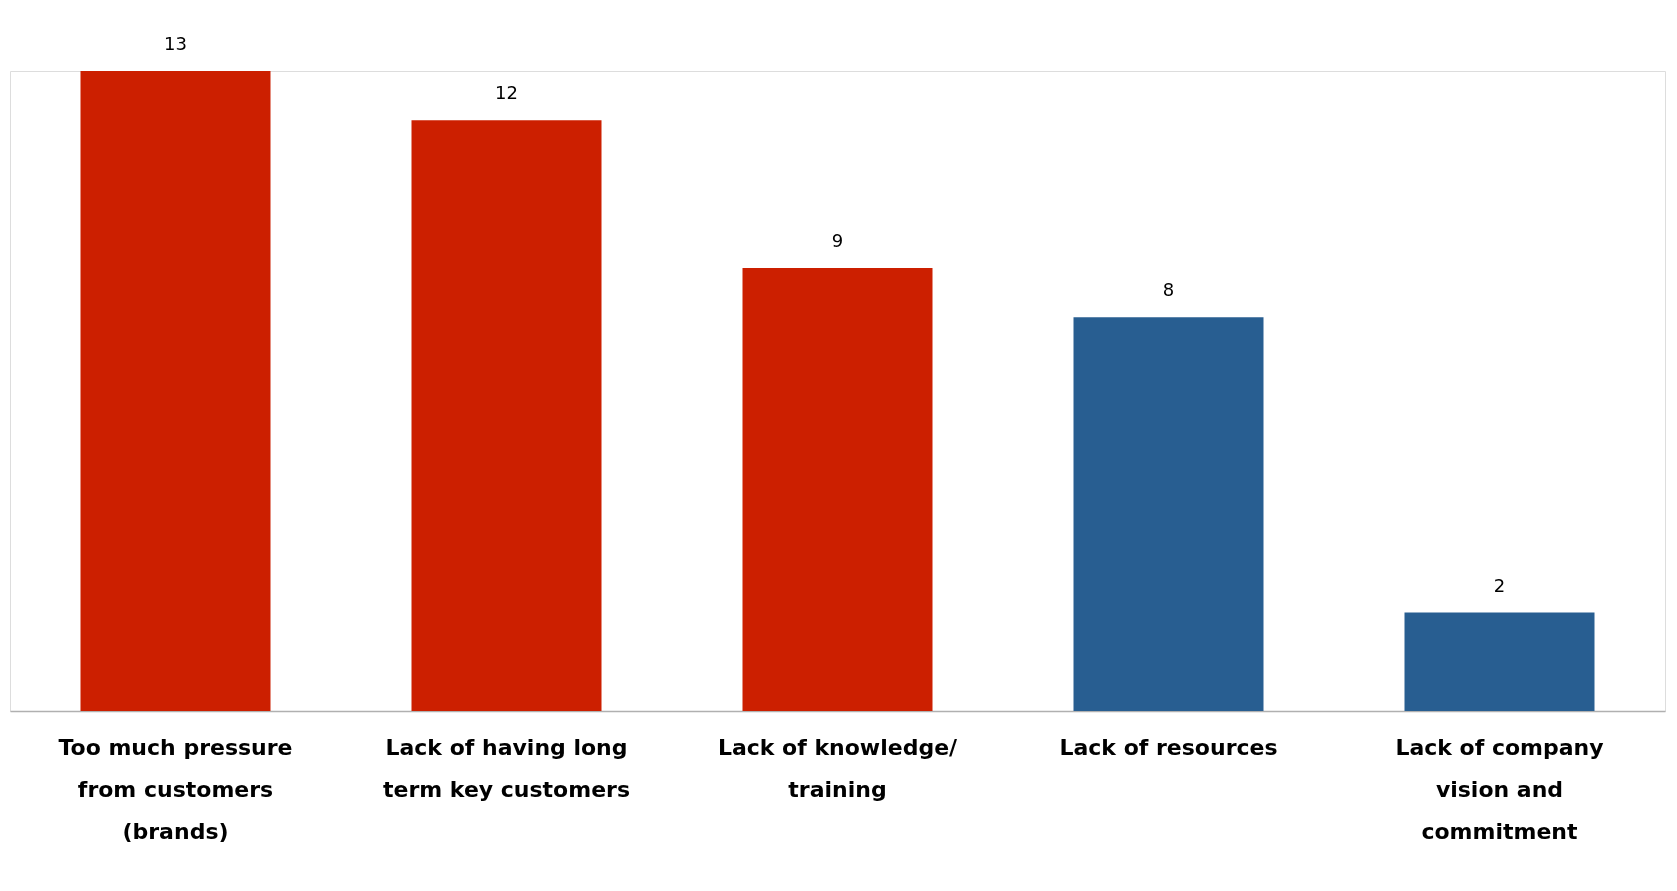  What do you see at coordinates (838, 768) in the screenshot?
I see `x-tick-label: Lack of knowledge/ training` at bounding box center [838, 768].